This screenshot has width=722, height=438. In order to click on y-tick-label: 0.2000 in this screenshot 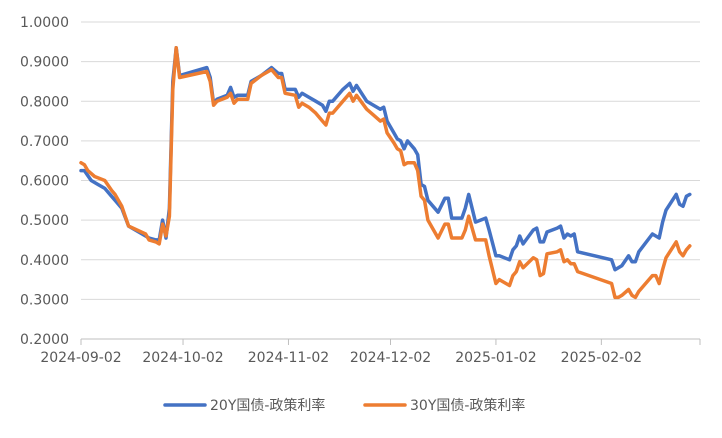, I will do `click(44, 340)`.